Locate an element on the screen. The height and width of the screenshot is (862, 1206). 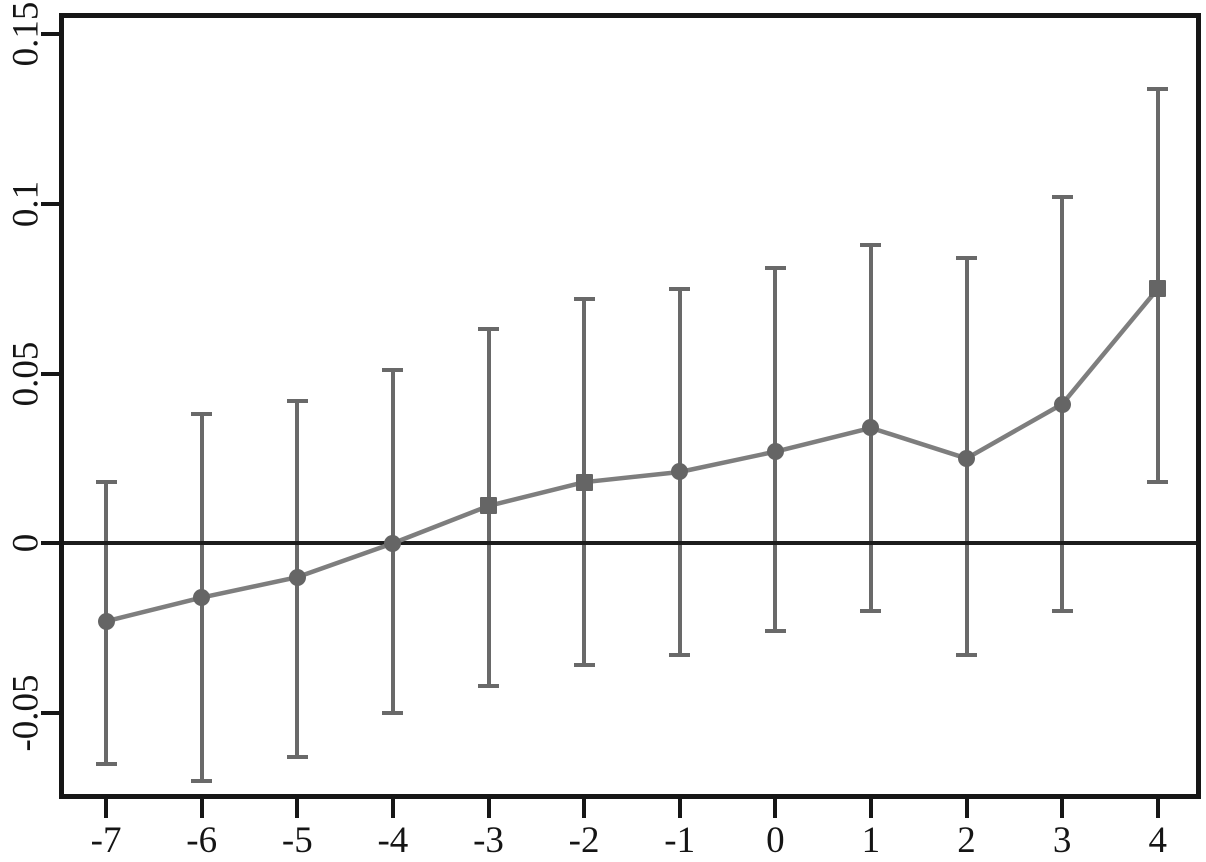
x-axis-tick-label: -3 is located at coordinates (488, 840).